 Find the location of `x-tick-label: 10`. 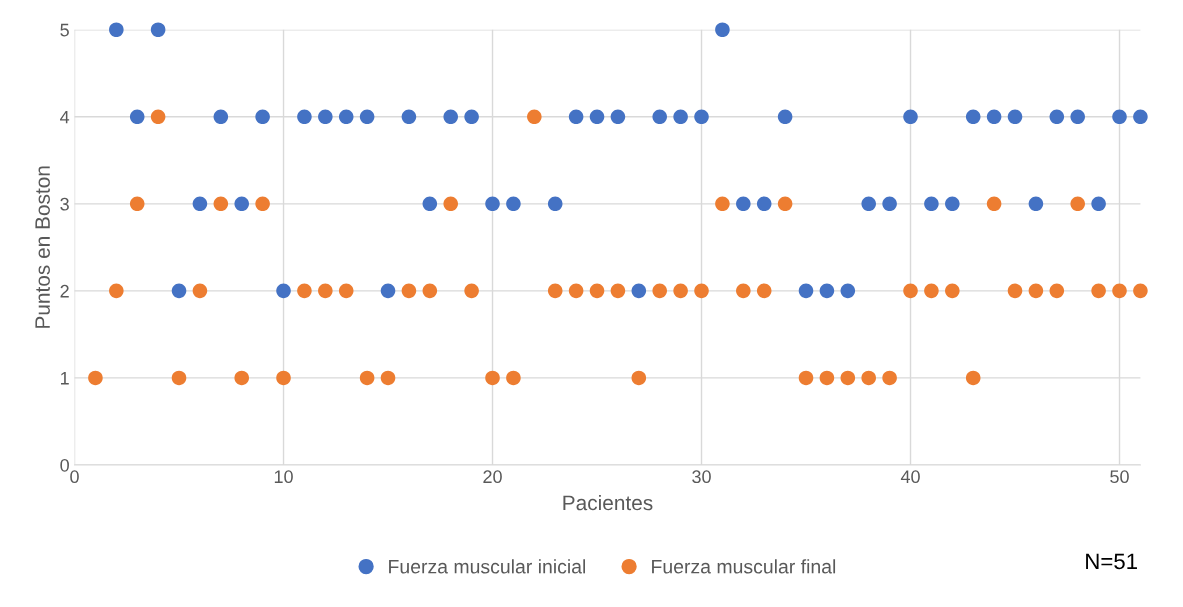

x-tick-label: 10 is located at coordinates (283, 477).